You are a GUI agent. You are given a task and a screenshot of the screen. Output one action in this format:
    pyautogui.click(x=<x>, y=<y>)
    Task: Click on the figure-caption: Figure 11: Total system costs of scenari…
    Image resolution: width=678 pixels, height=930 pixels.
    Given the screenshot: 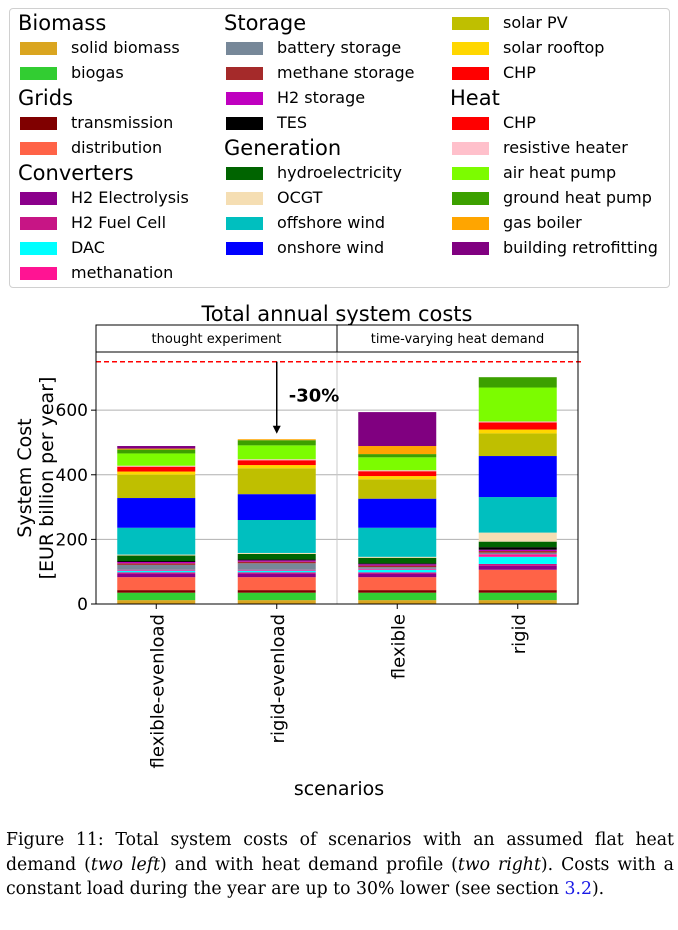 What is the action you would take?
    pyautogui.click(x=340, y=865)
    